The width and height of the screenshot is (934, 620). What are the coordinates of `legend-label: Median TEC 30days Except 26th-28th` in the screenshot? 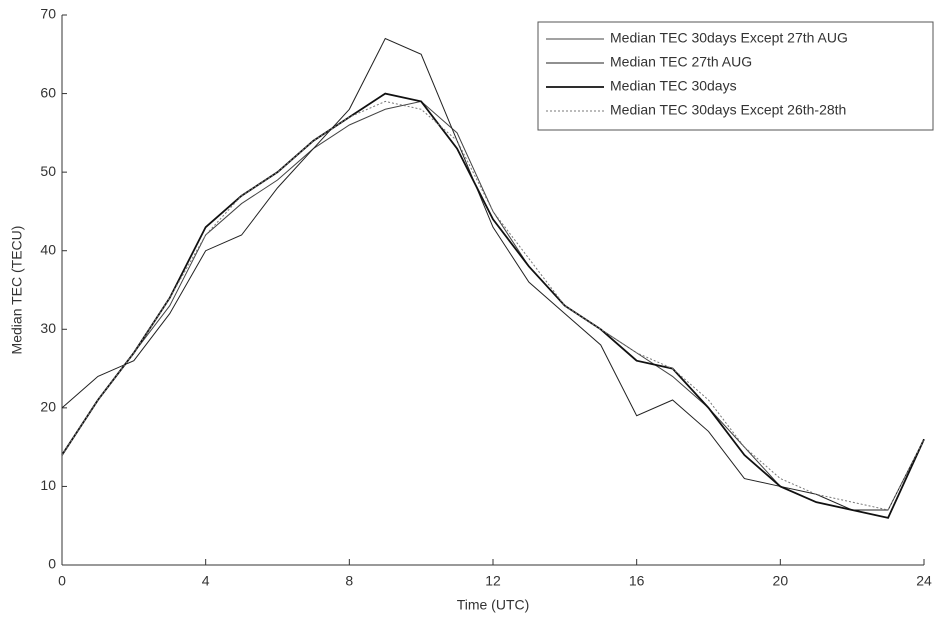 It's located at (728, 110).